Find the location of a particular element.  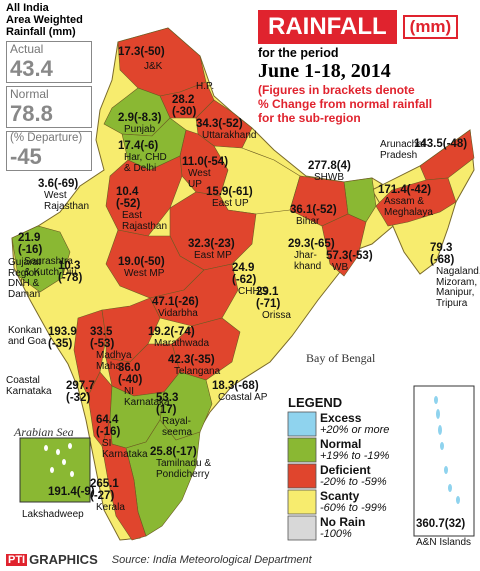

rainfall-value-gujarat: 10.3 (-78) is located at coordinates (70, 272).